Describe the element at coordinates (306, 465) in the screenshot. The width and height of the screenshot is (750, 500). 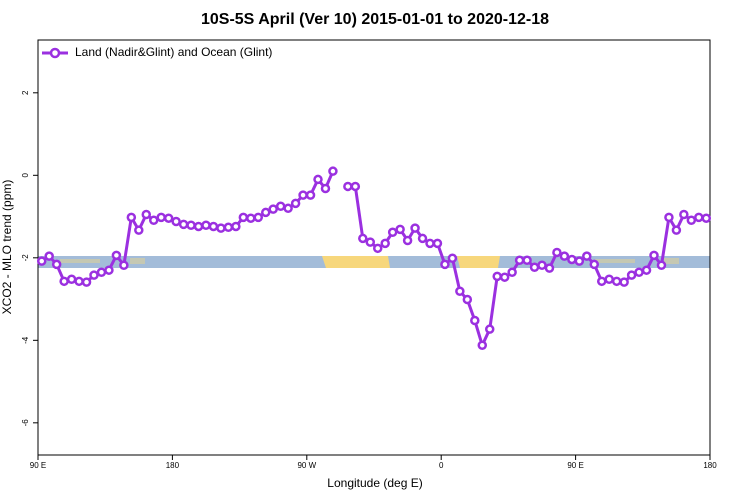
I see `x-tick-label: 90 W` at that location.